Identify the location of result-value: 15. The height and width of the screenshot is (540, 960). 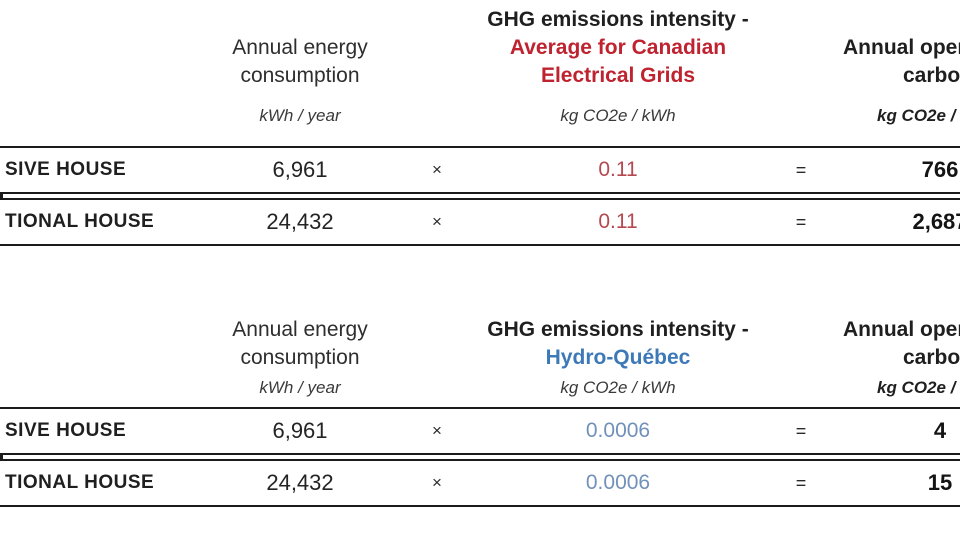
(940, 482).